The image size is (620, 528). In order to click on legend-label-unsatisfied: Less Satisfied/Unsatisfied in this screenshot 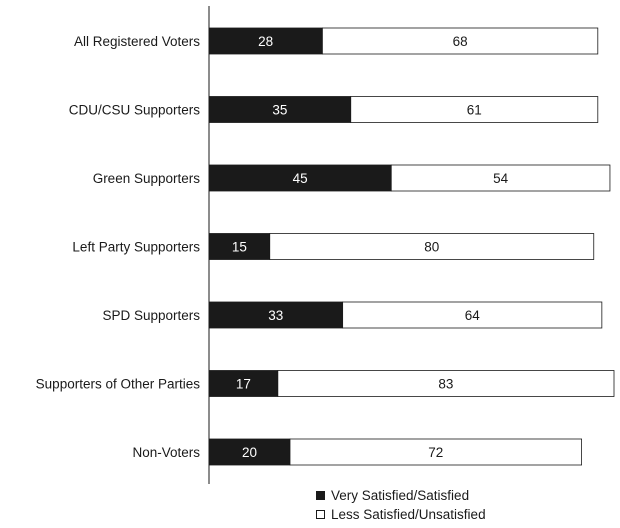, I will do `click(408, 514)`.